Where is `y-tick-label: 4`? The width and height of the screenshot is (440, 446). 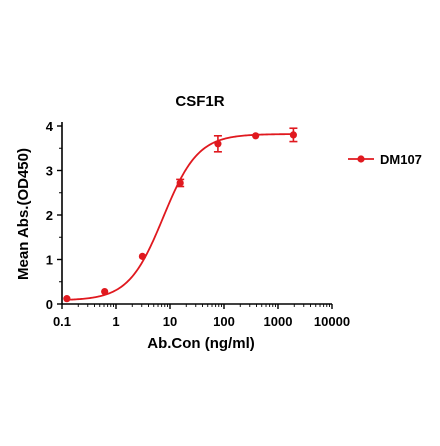
y-tick-label: 4 is located at coordinates (50, 126).